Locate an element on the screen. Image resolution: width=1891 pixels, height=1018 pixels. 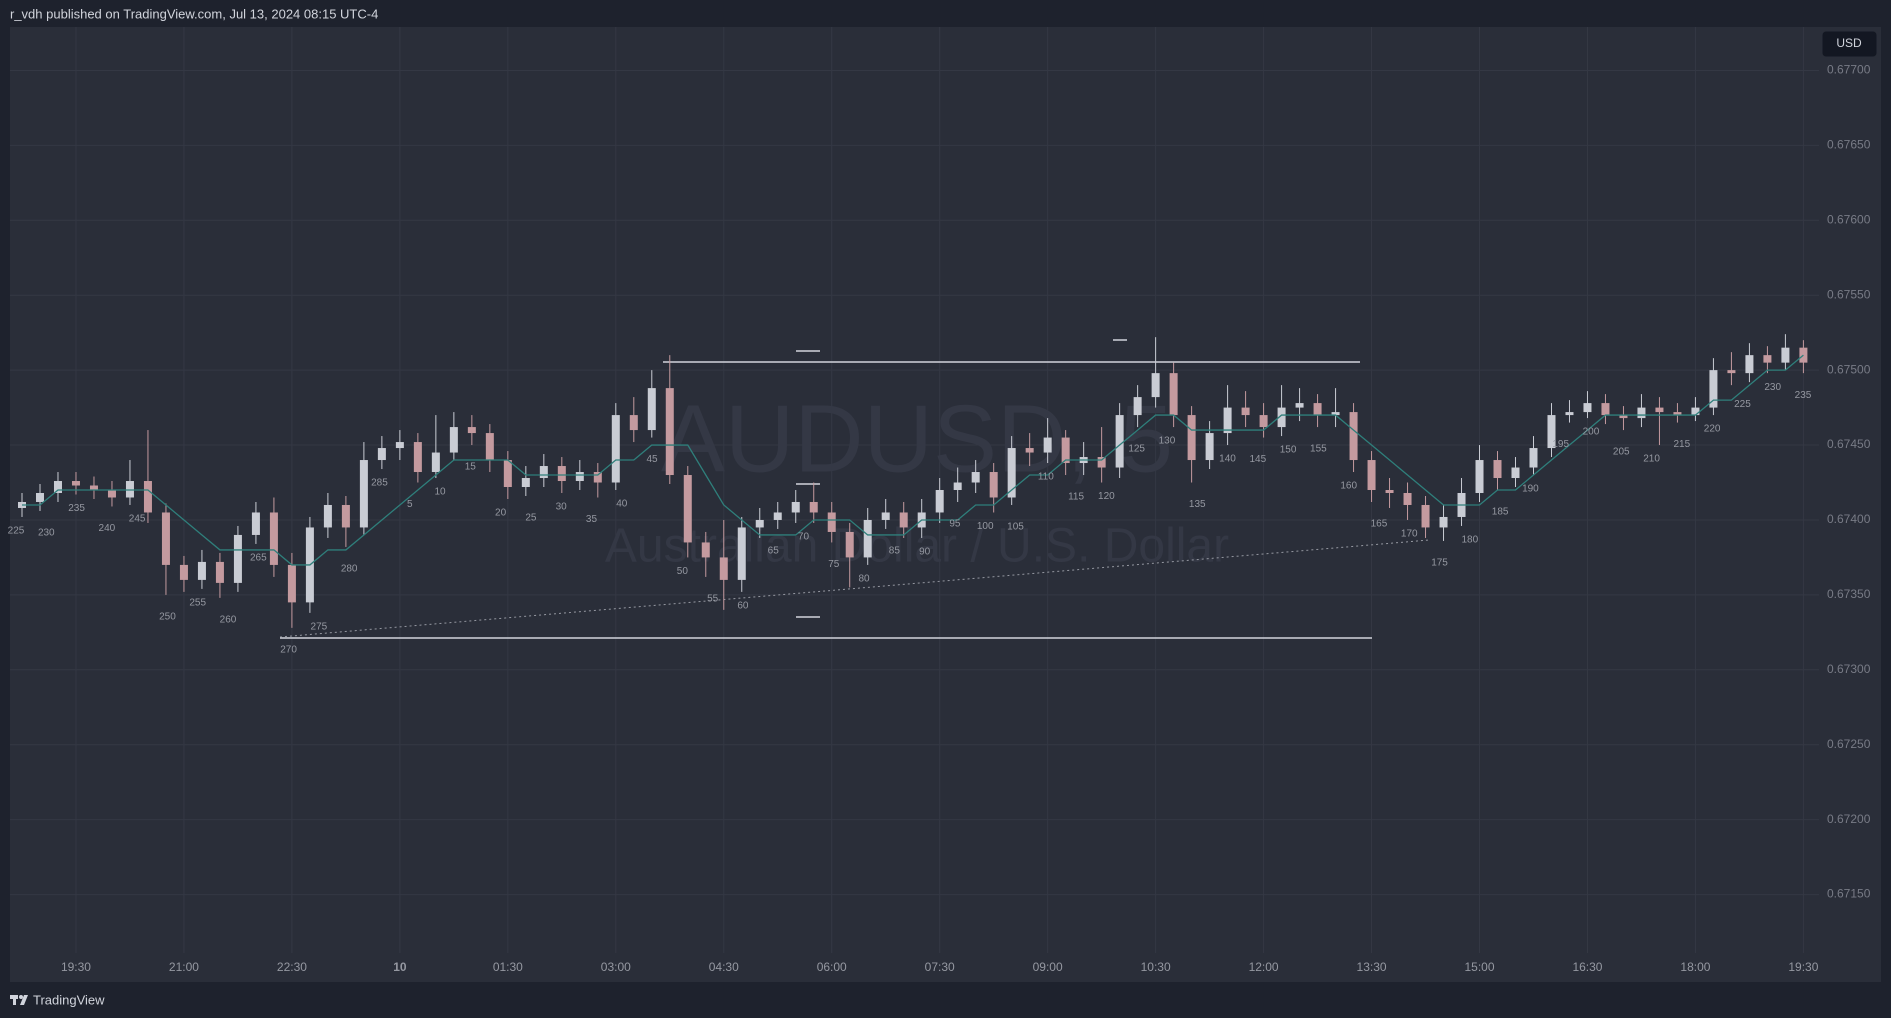
bar-count-label: 65 is located at coordinates (774, 551).